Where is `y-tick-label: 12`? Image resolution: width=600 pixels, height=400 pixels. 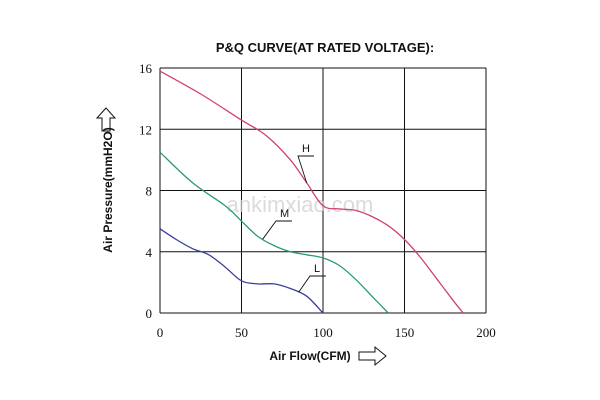 y-tick-label: 12 is located at coordinates (145, 129).